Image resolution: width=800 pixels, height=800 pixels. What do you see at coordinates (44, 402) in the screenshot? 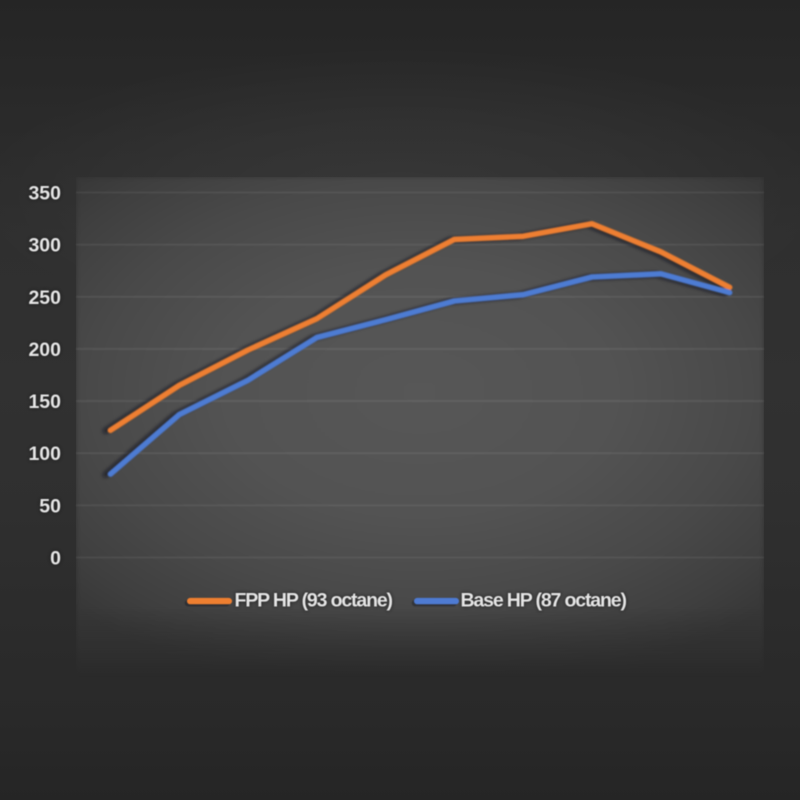
I see `svg-text: 150` at bounding box center [44, 402].